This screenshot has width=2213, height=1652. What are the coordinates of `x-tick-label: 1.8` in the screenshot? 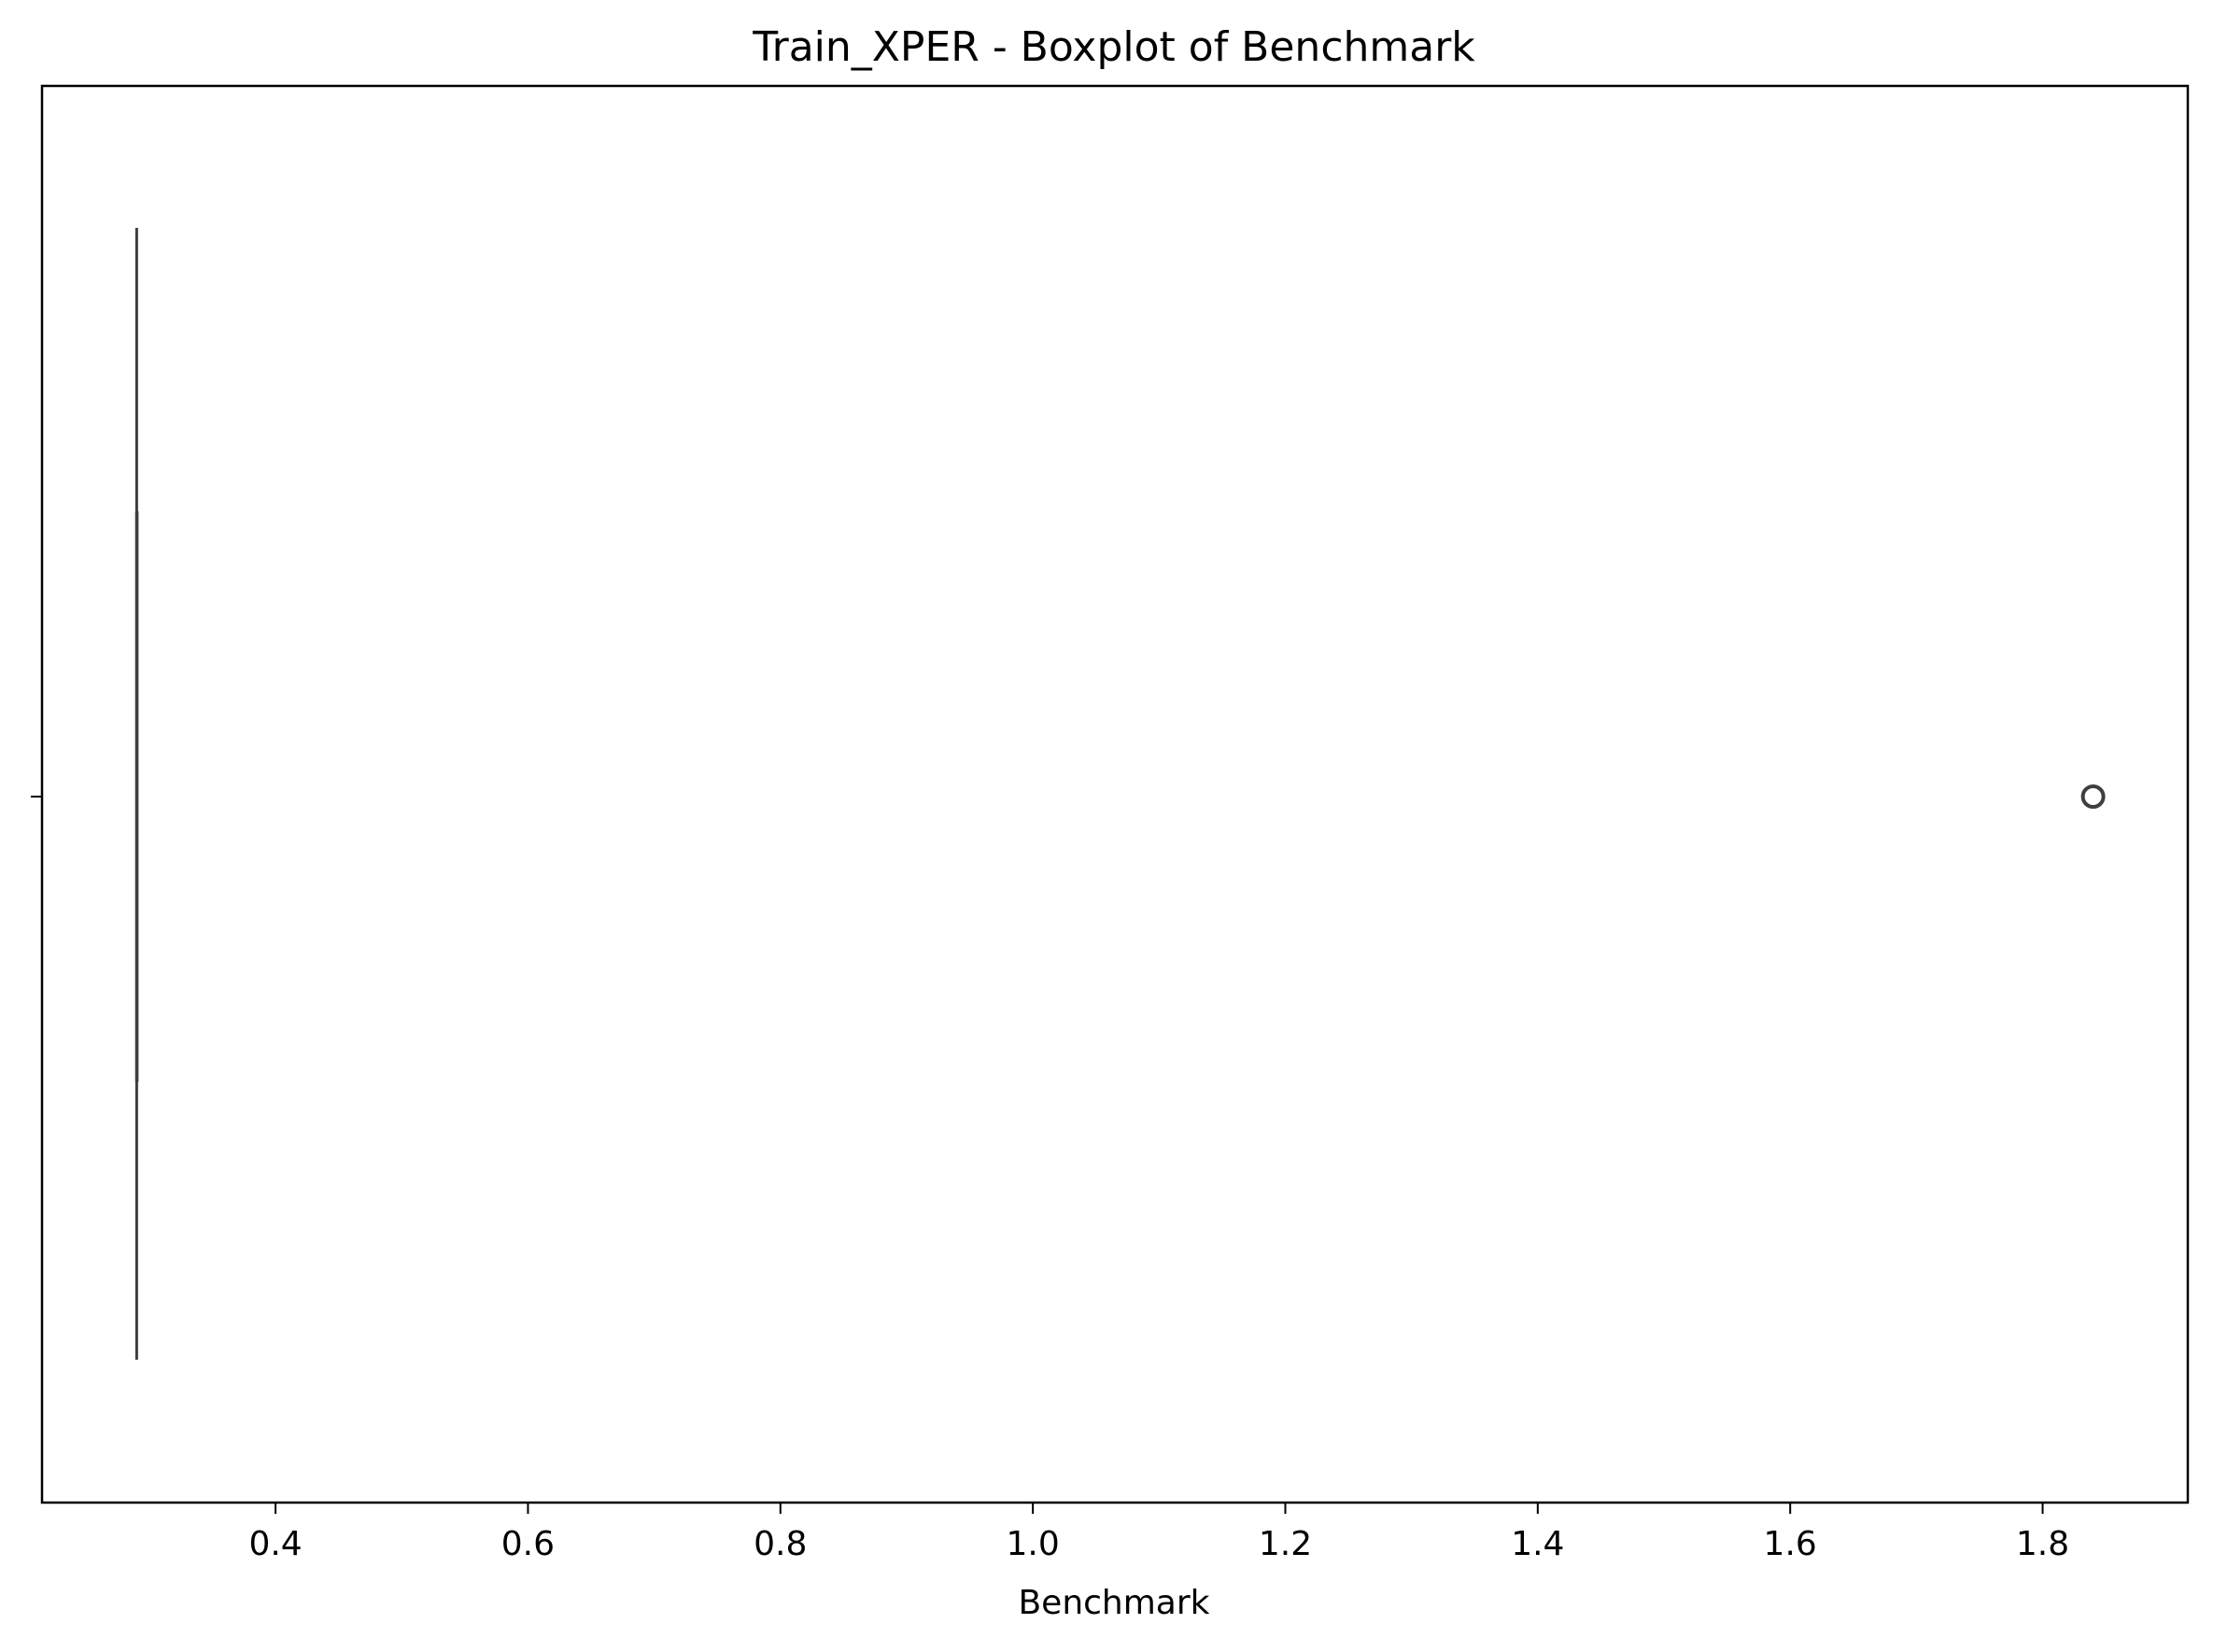 It's located at (2043, 1544).